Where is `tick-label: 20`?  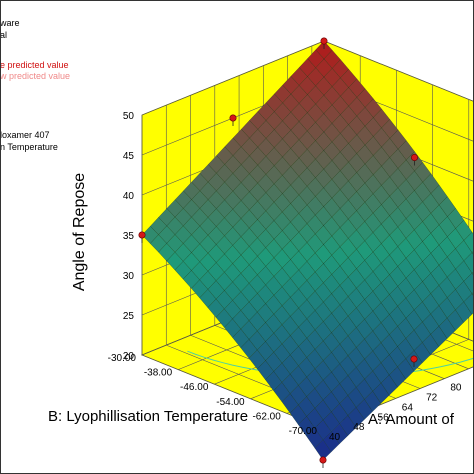
tick-label: 20 is located at coordinates (129, 356).